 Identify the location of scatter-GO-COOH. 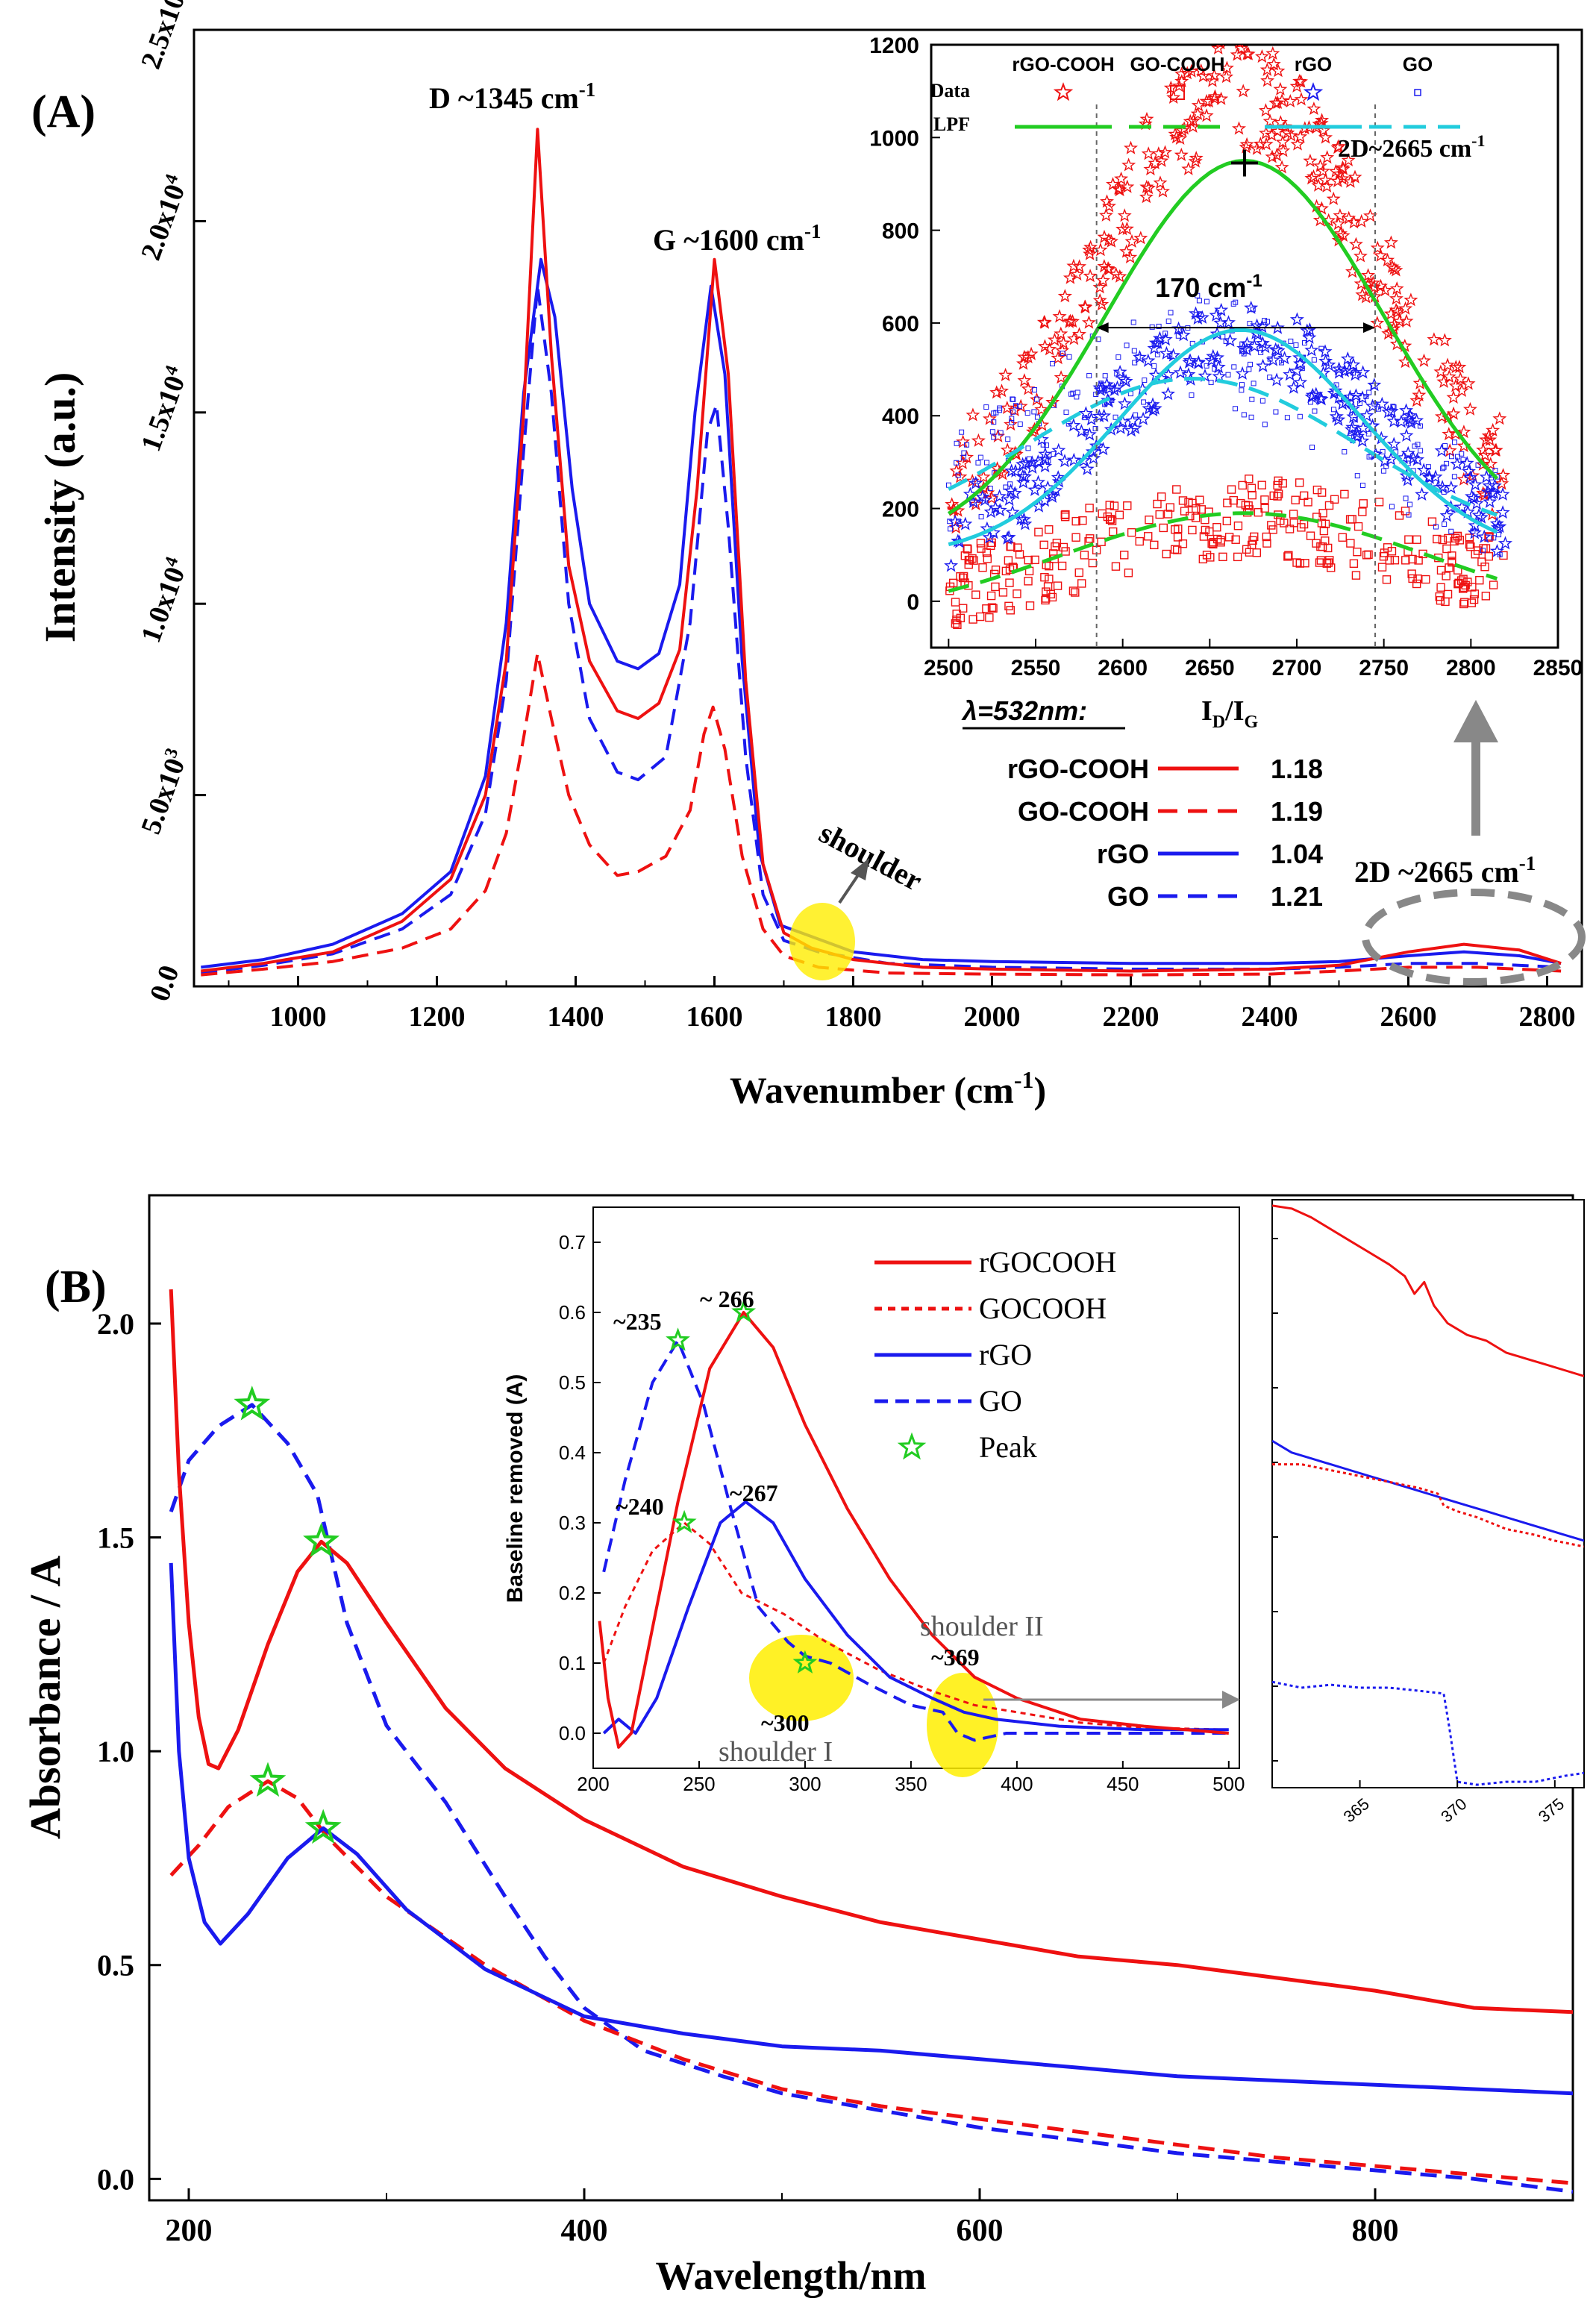
(1226, 552).